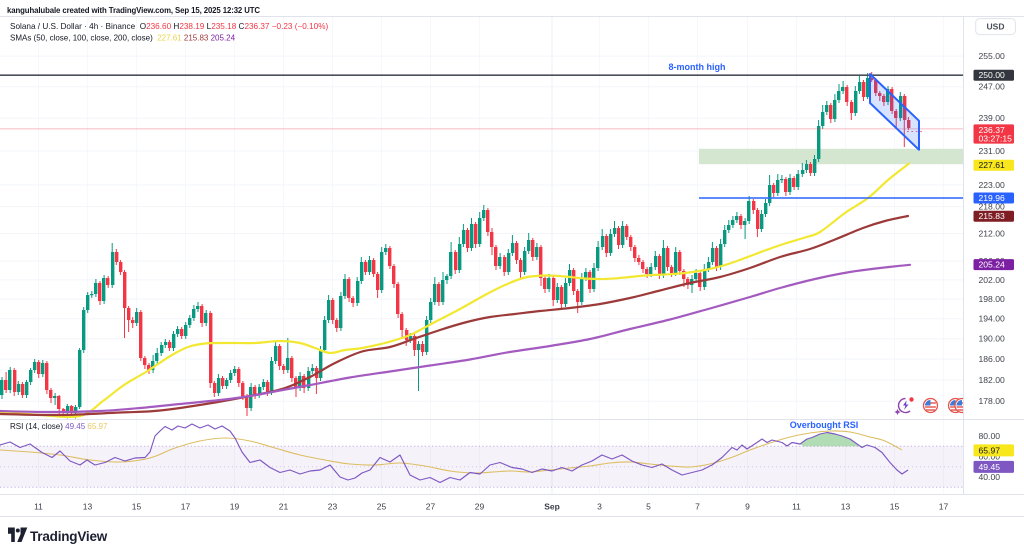  I want to click on svg-text: 202.00, so click(992, 280).